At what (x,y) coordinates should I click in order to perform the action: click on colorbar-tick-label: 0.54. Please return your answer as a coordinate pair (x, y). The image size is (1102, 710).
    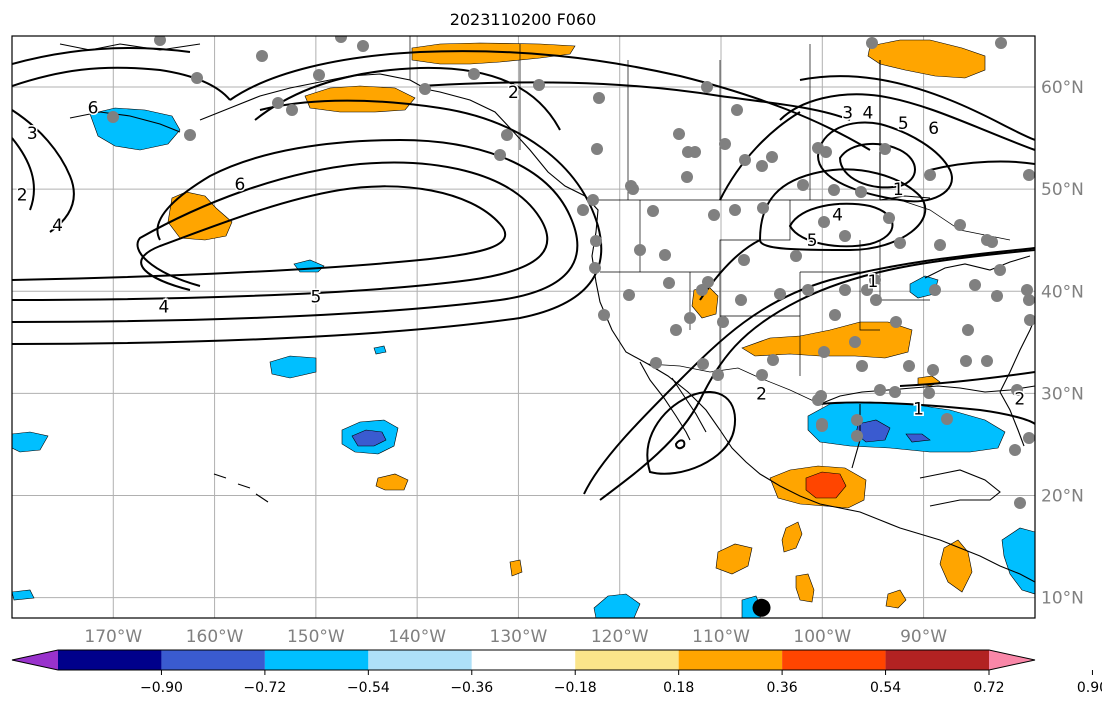
    Looking at the image, I should click on (885, 688).